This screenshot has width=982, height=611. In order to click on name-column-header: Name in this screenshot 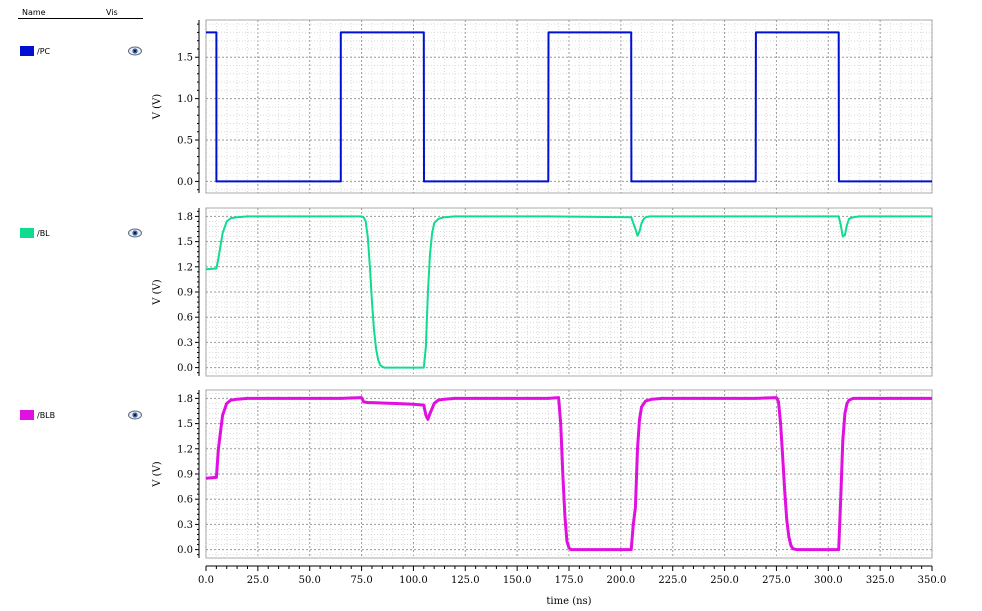, I will do `click(34, 12)`.